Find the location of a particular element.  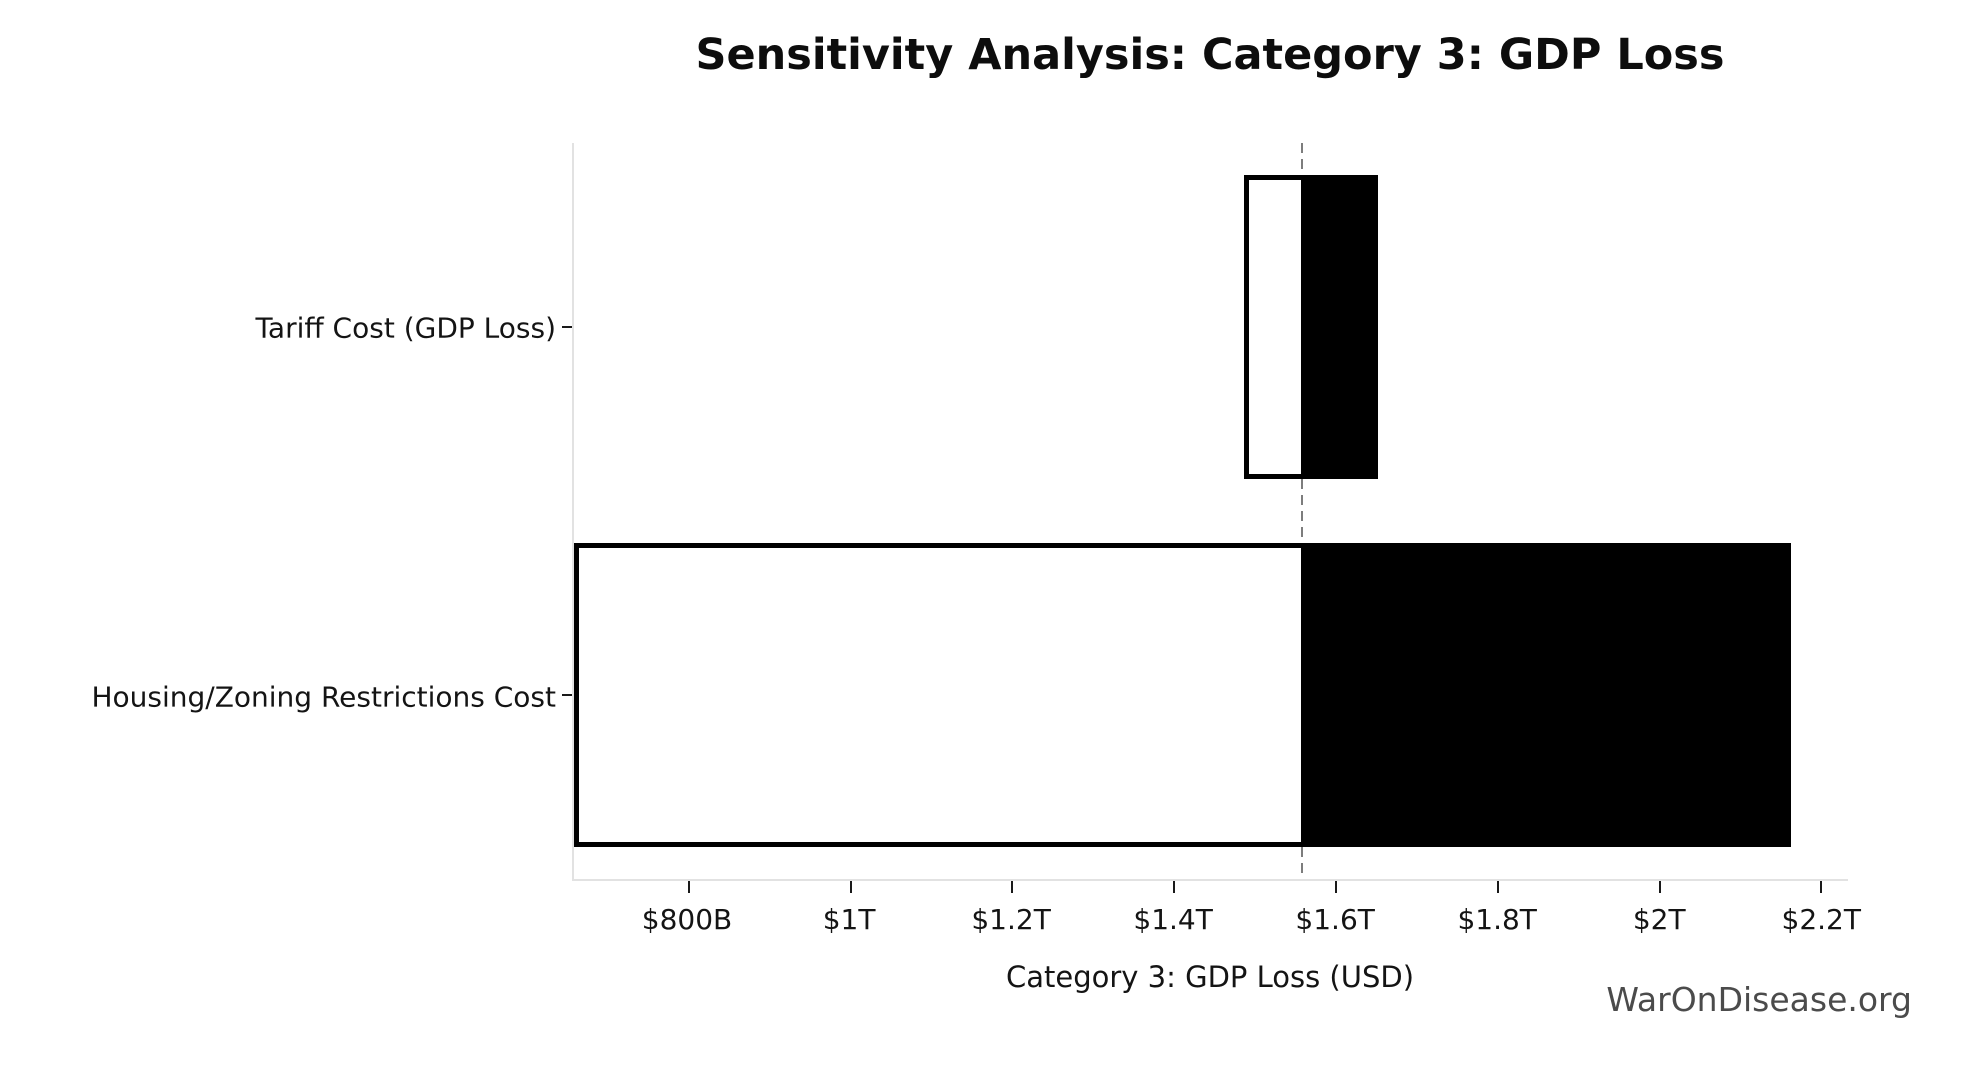

x-tick-label: $2.2T is located at coordinates (1821, 919).